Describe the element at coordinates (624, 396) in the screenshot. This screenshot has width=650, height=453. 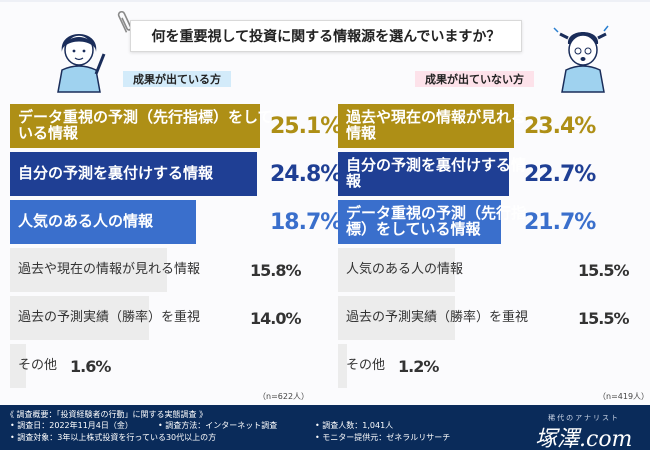
I see `sample-size-right: （n=419人）` at that location.